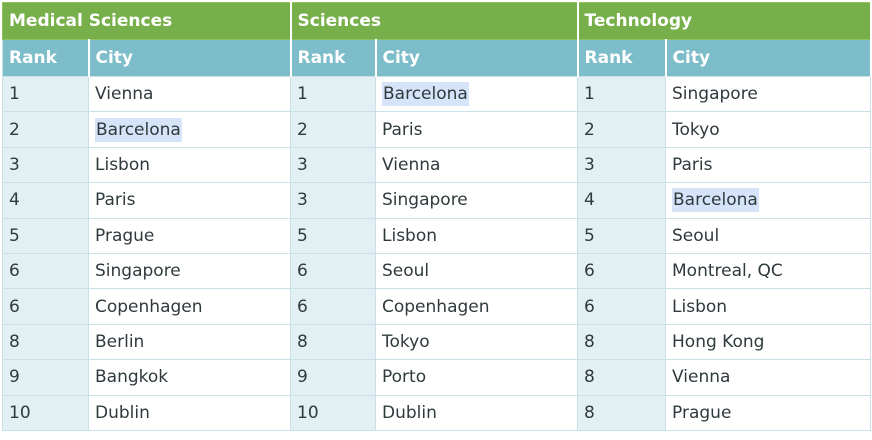 This screenshot has width=872, height=440. What do you see at coordinates (434, 21) in the screenshot?
I see `group-title: Sciences` at bounding box center [434, 21].